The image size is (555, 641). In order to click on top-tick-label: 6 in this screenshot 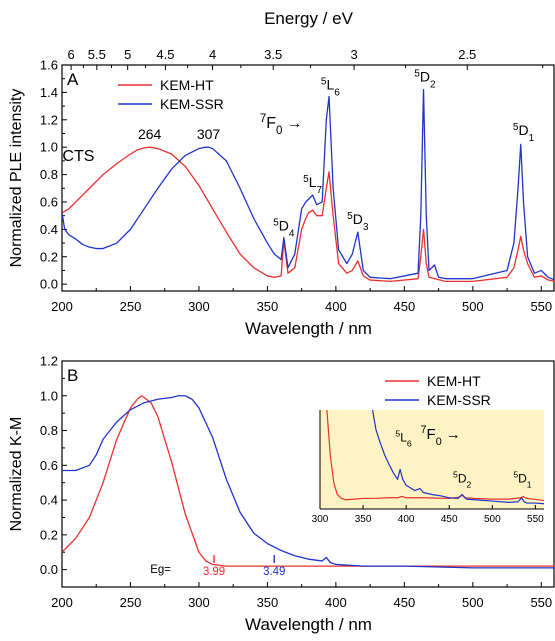, I will do `click(70, 54)`.